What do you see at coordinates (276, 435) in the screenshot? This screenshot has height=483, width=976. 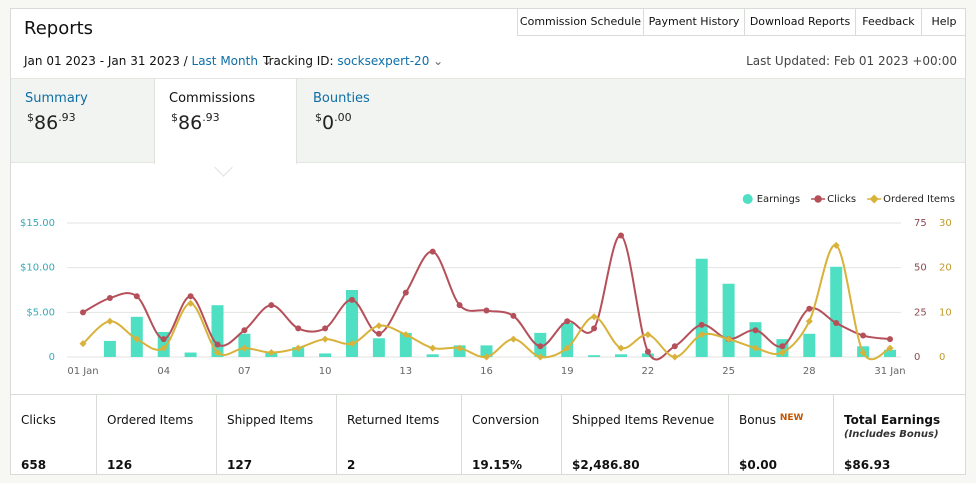 I see `stat: Shipped Items 127` at bounding box center [276, 435].